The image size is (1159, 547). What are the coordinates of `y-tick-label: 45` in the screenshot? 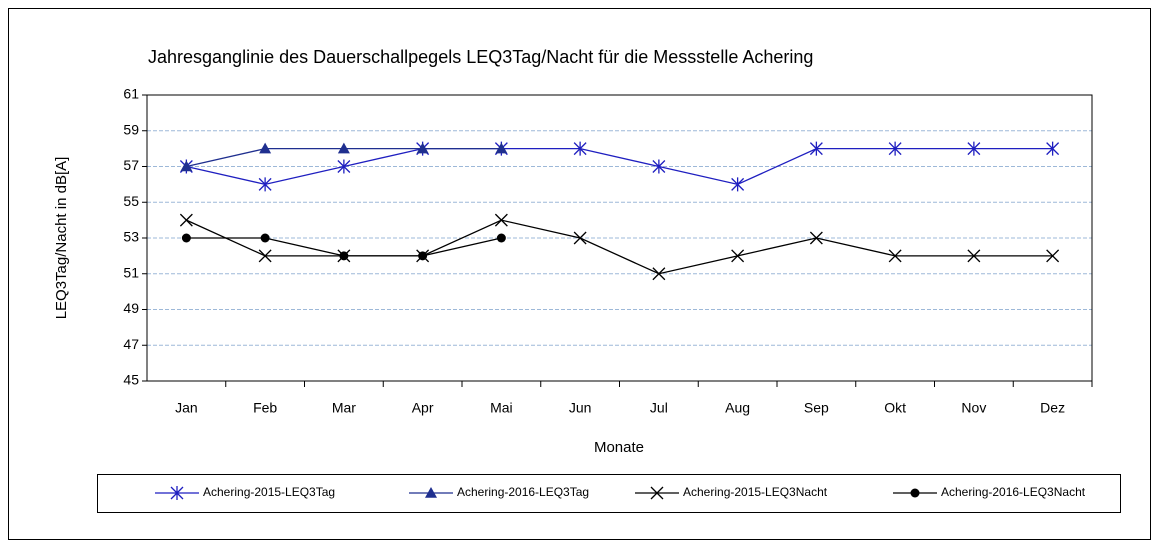 It's located at (131, 380).